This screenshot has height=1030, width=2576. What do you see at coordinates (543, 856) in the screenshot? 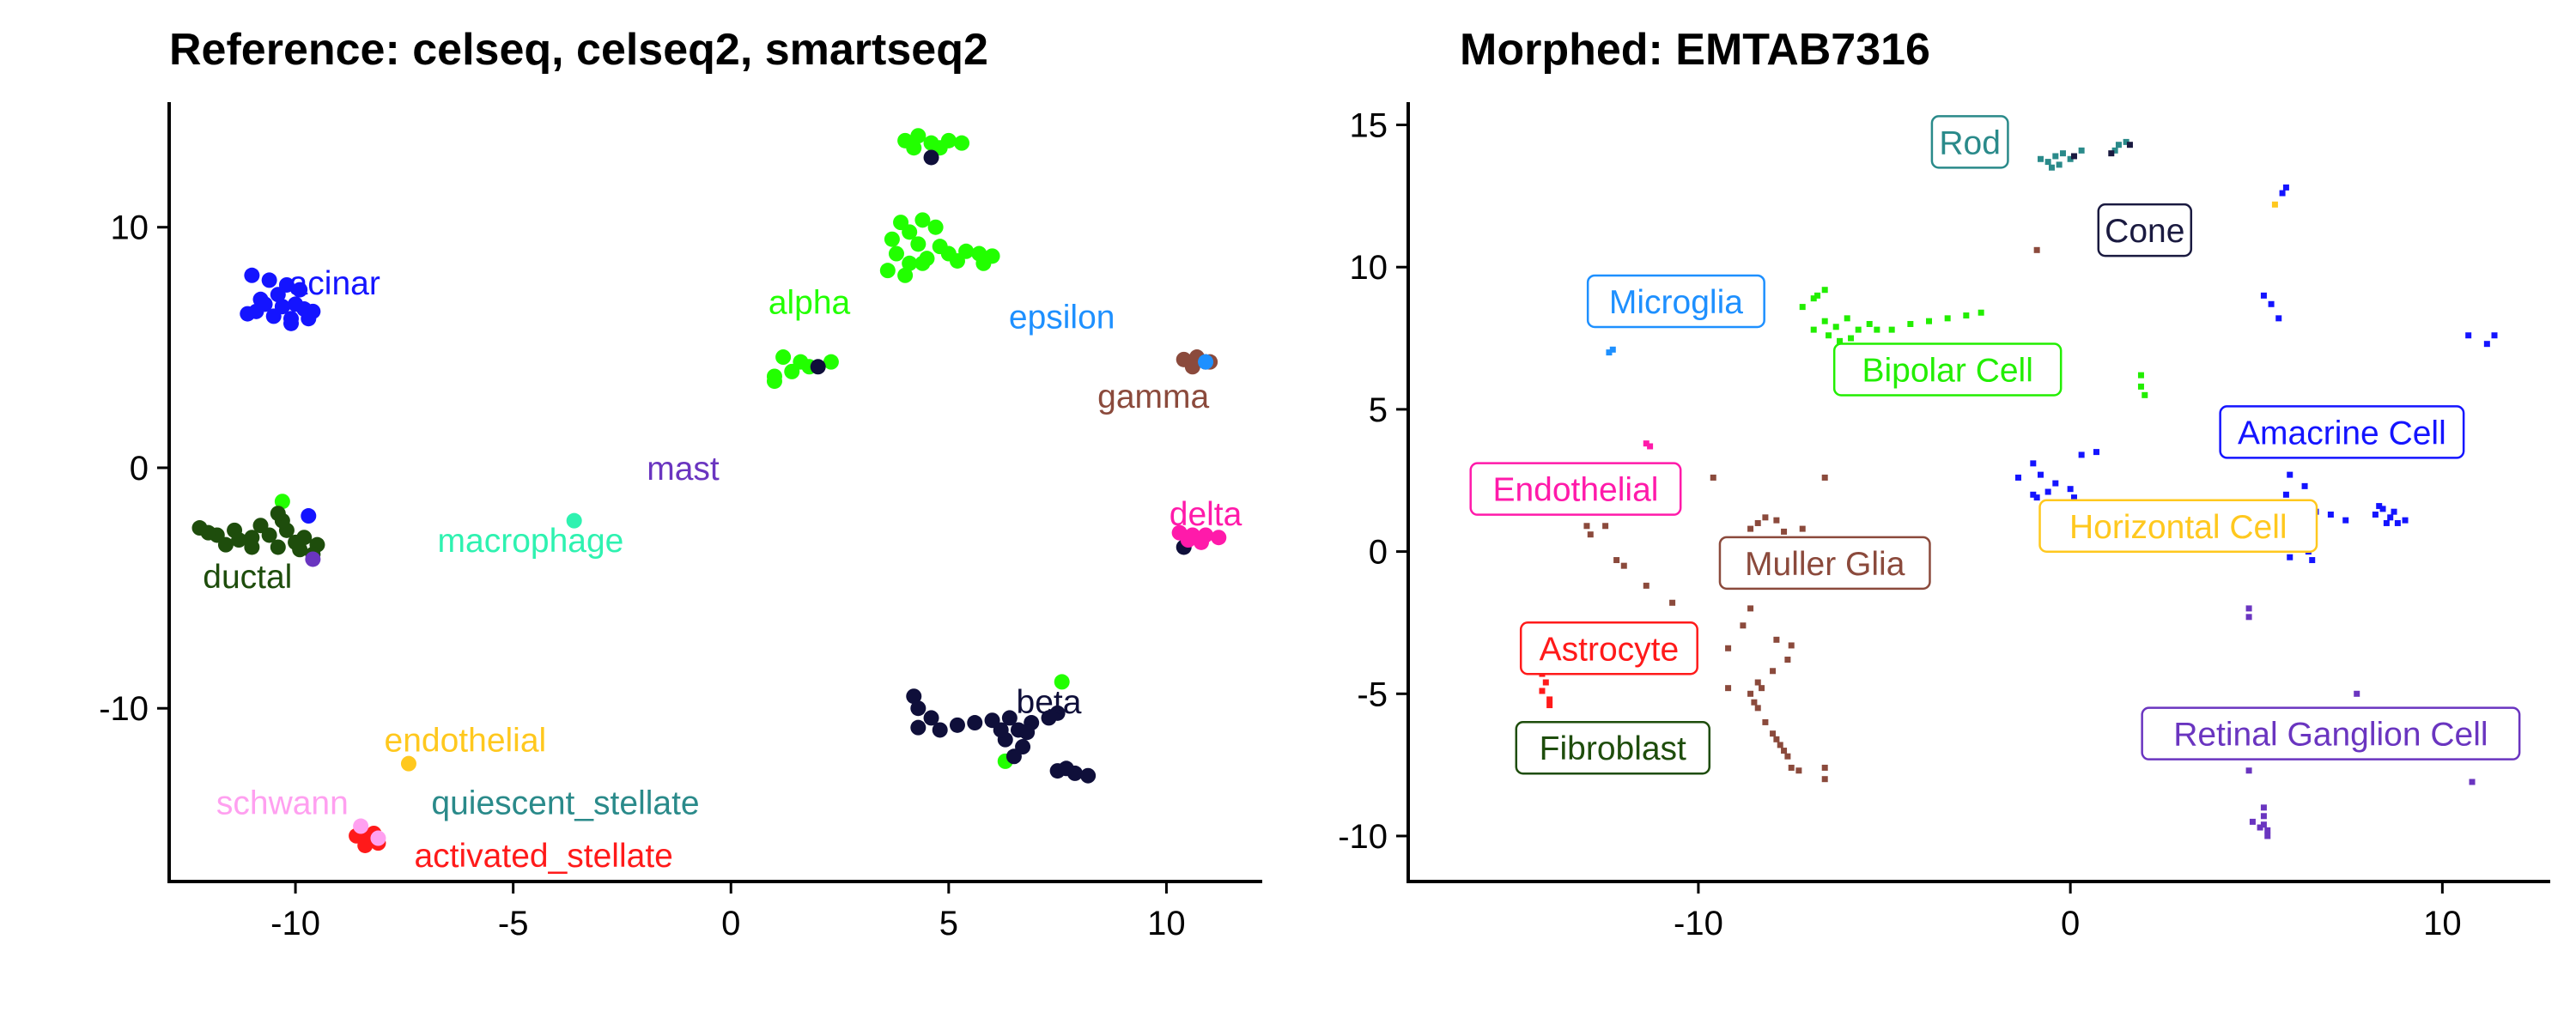
I see `cluster-label: activated_stellate` at bounding box center [543, 856].